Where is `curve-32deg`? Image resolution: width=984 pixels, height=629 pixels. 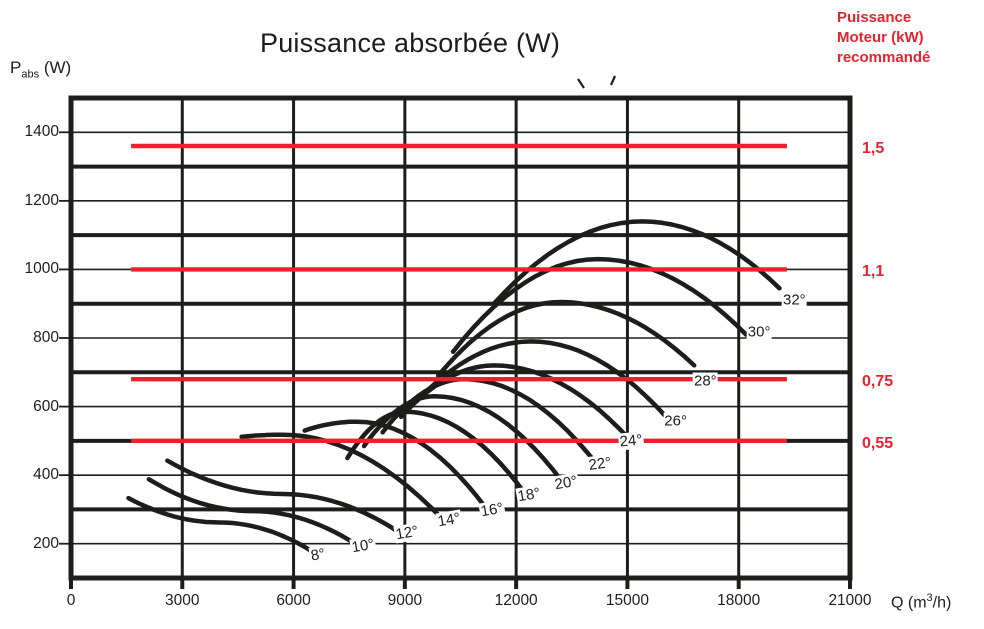 curve-32deg is located at coordinates (636, 262).